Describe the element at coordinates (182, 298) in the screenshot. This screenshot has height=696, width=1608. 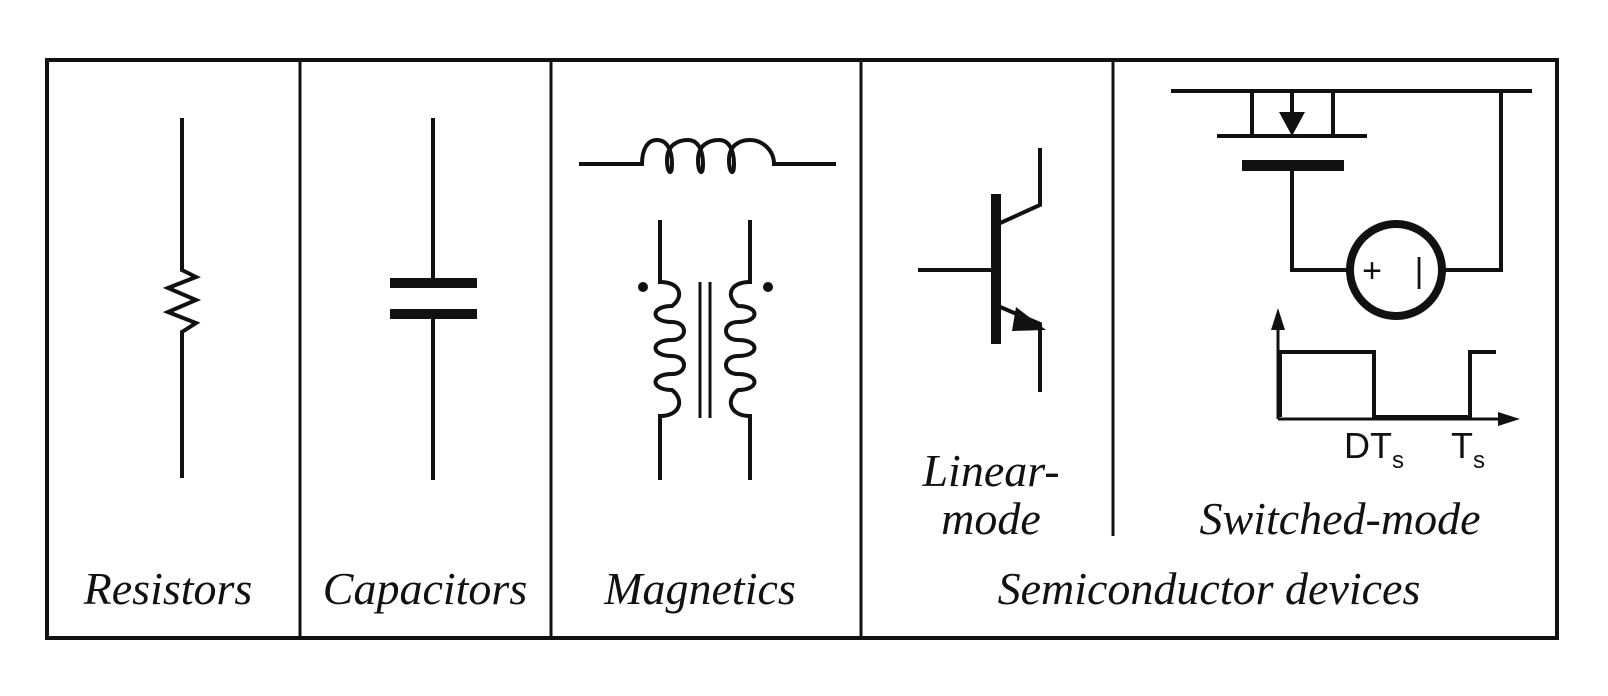
I see `resistor-symbol` at that location.